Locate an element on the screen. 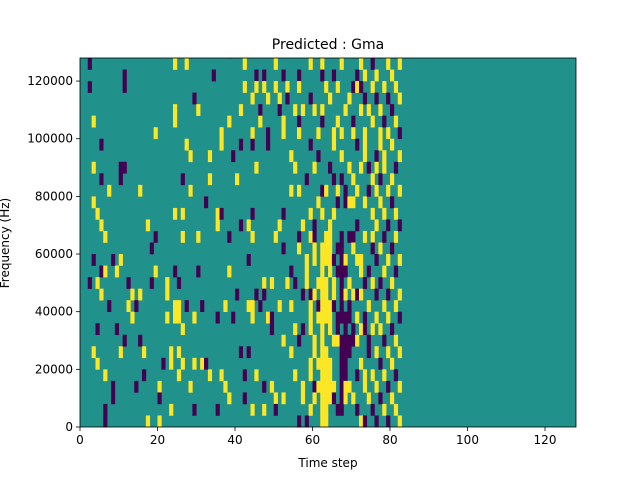 This screenshot has height=484, width=640. x-tick-label: 20 is located at coordinates (157, 440).